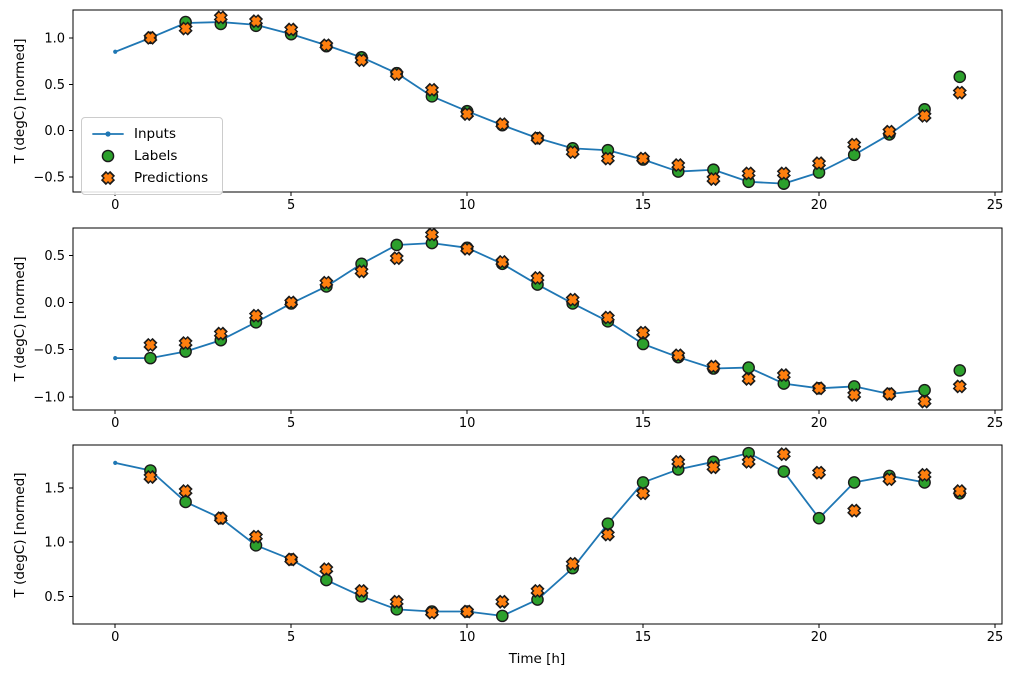 The width and height of the screenshot is (1014, 679). I want to click on y-axis-ticks: 0.5 1.0 1.5, so click(58, 543).